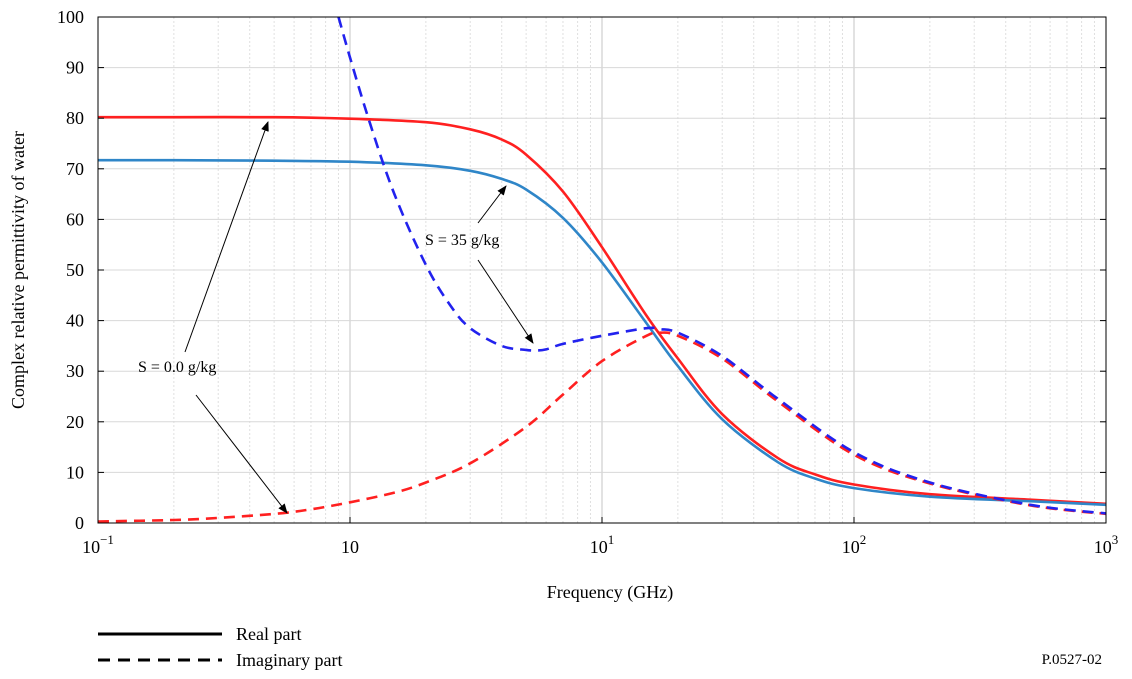  I want to click on x-axis-label: Frequency (GHz), so click(610, 592).